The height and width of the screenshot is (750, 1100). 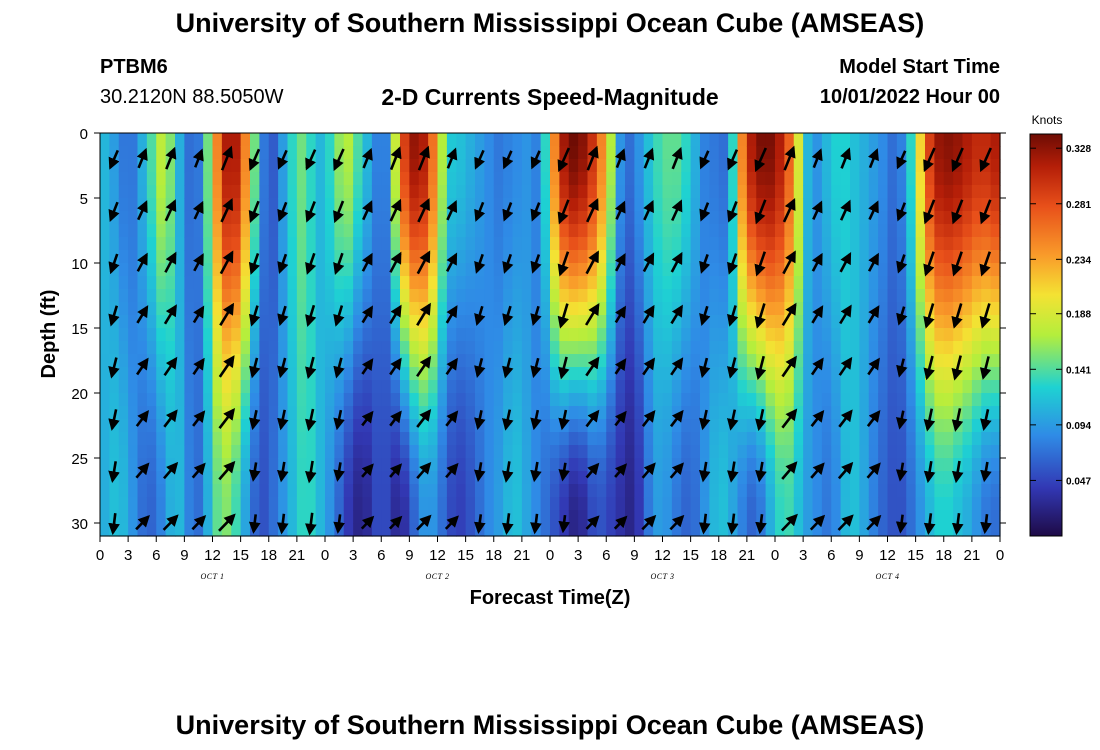 What do you see at coordinates (550, 555) in the screenshot?
I see `x-tick-label: 0` at bounding box center [550, 555].